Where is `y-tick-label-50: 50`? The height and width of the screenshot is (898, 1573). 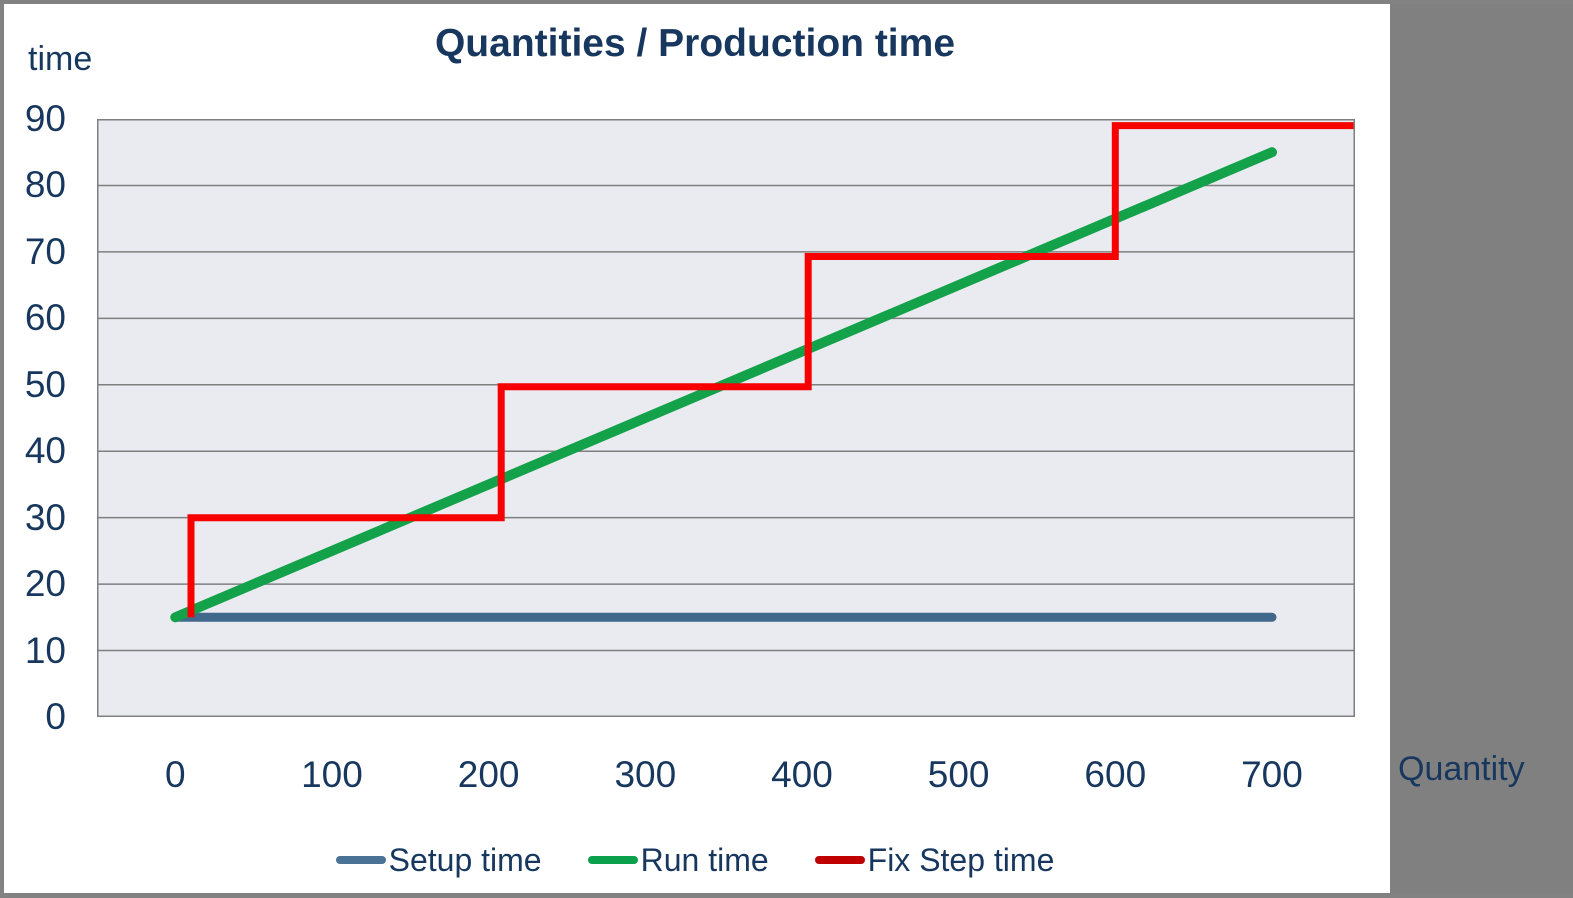 y-tick-label-50: 50 is located at coordinates (45, 384).